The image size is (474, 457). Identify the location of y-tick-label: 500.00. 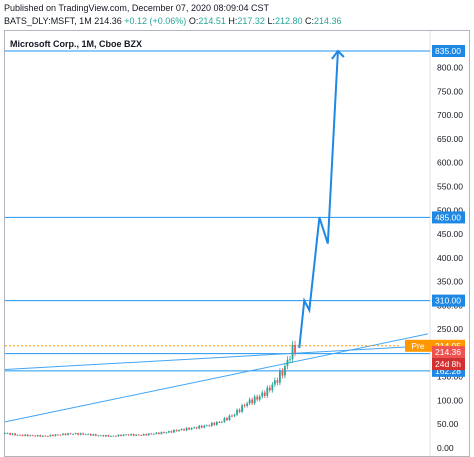
(450, 210).